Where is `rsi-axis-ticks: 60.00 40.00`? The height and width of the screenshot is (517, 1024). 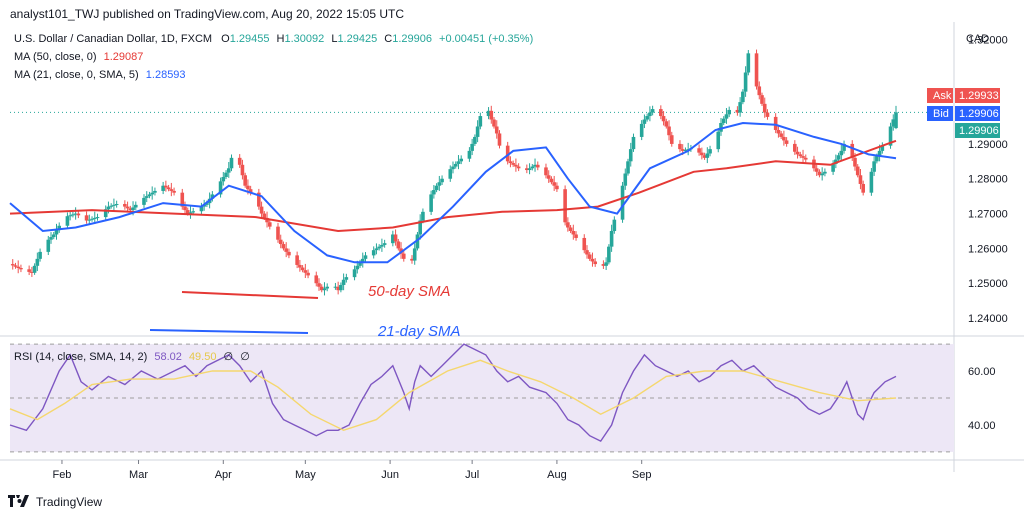 rsi-axis-ticks: 60.00 40.00 is located at coordinates (982, 399).